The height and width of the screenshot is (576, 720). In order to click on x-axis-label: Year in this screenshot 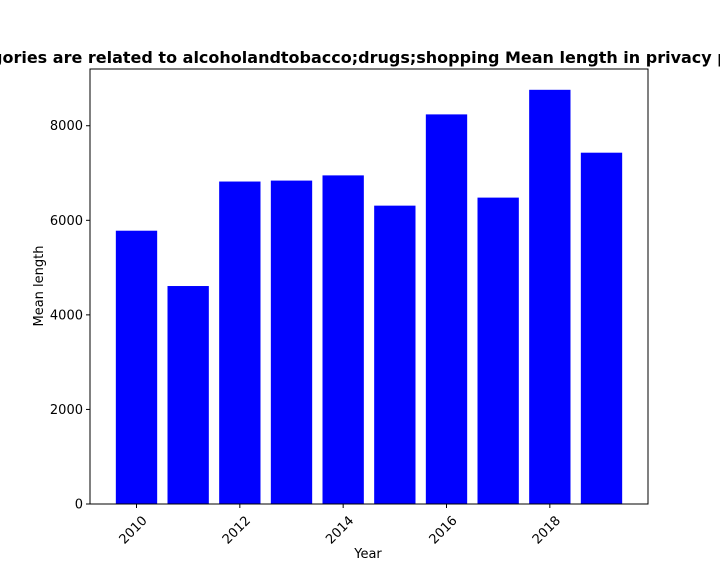, I will do `click(367, 554)`.